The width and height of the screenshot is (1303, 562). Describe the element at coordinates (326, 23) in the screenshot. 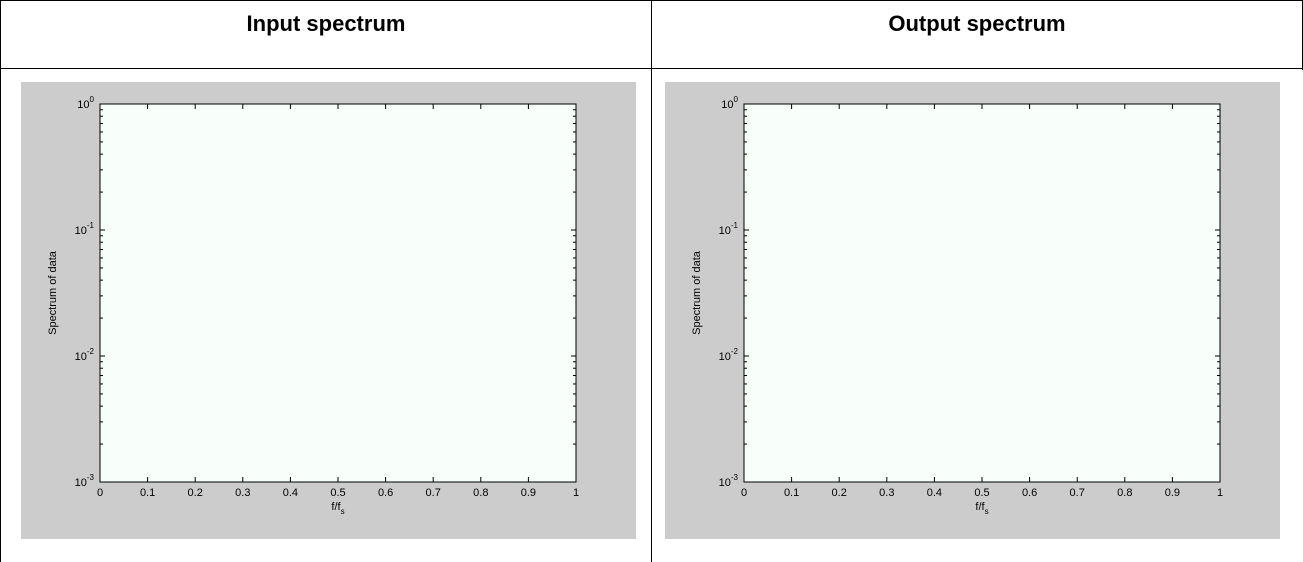

I see `input-spectrum-header: Input spectrum` at that location.